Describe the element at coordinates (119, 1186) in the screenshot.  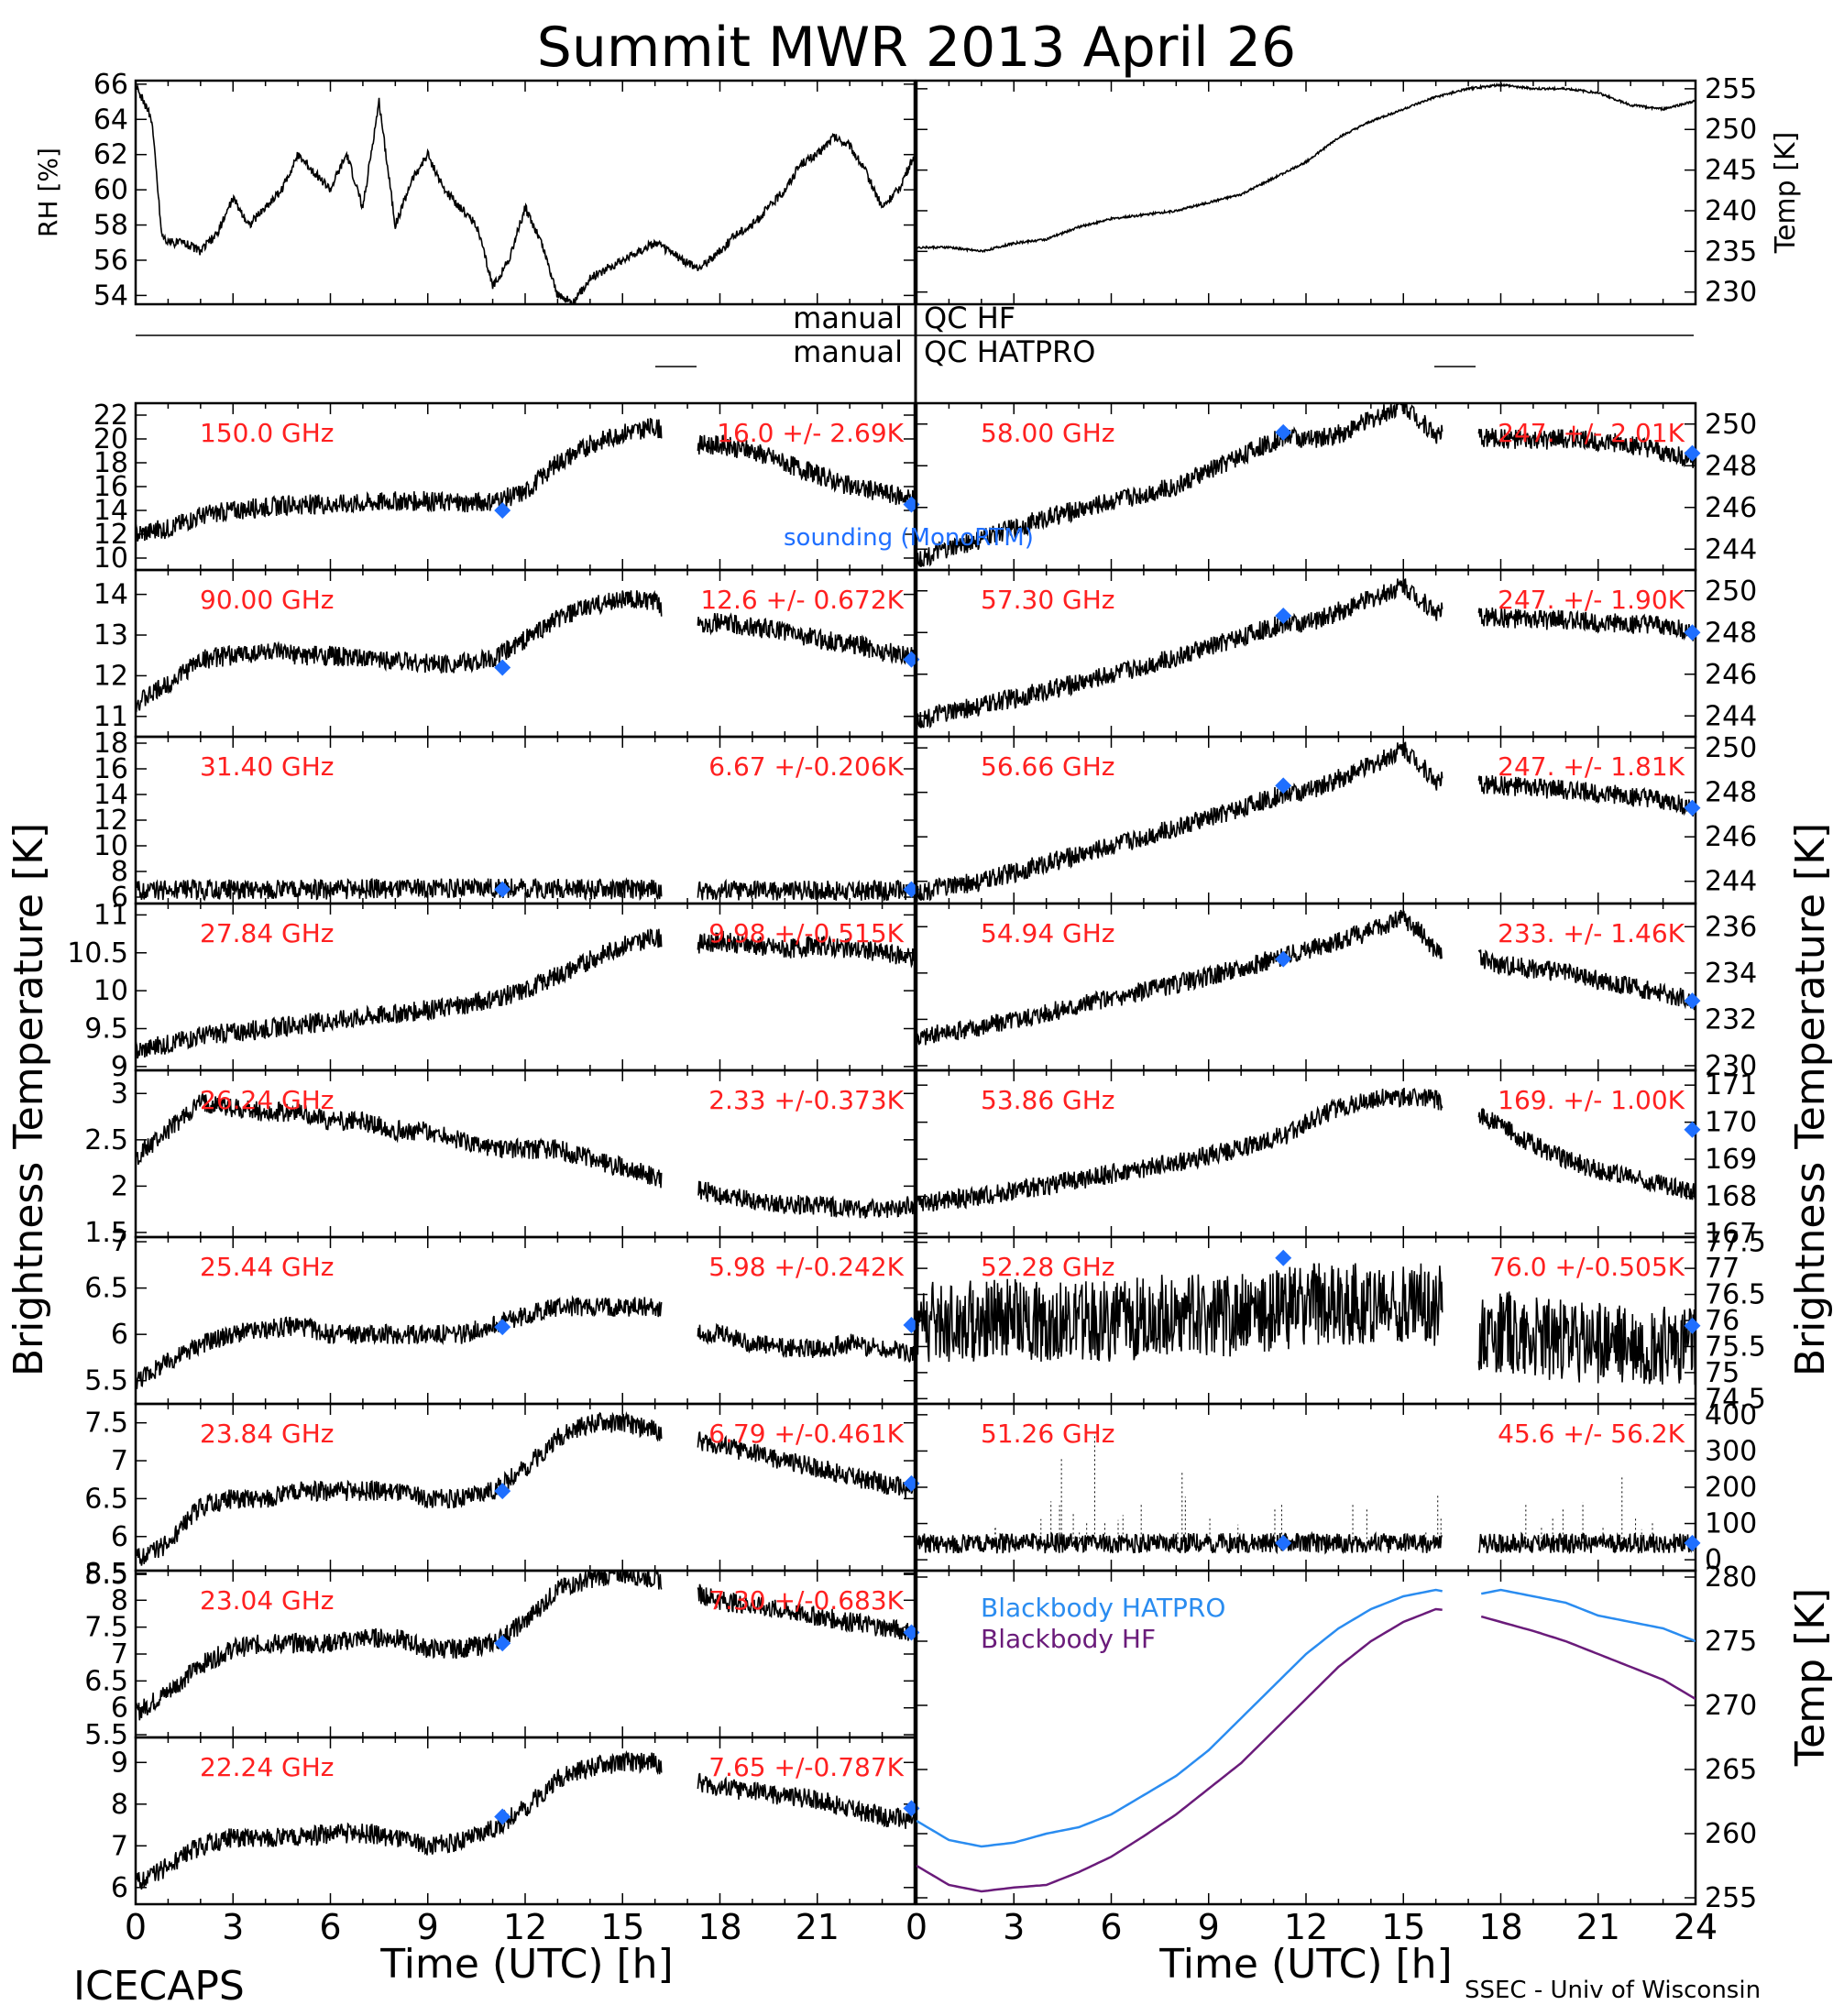
I see `y-tick-label: 2` at that location.